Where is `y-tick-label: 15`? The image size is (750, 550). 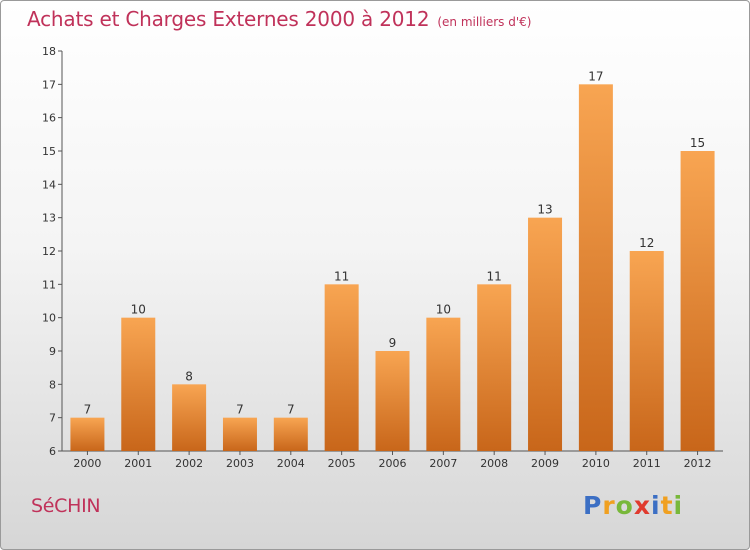 y-tick-label: 15 is located at coordinates (49, 151).